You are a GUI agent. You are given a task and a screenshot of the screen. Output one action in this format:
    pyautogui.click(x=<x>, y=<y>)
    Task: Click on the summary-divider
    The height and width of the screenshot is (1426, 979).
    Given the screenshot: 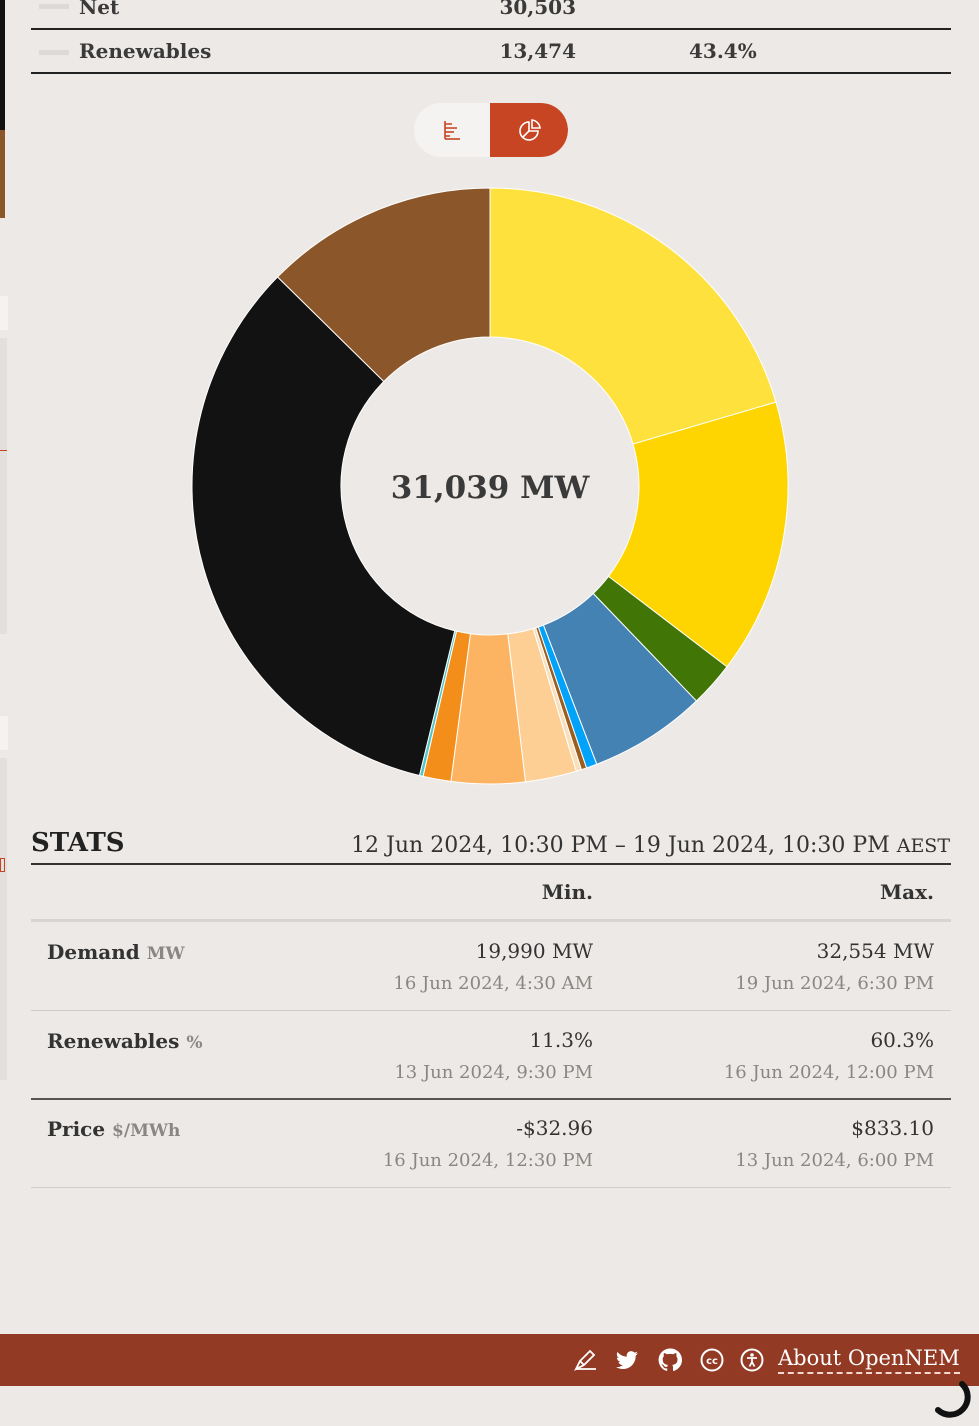 What is the action you would take?
    pyautogui.click(x=491, y=29)
    